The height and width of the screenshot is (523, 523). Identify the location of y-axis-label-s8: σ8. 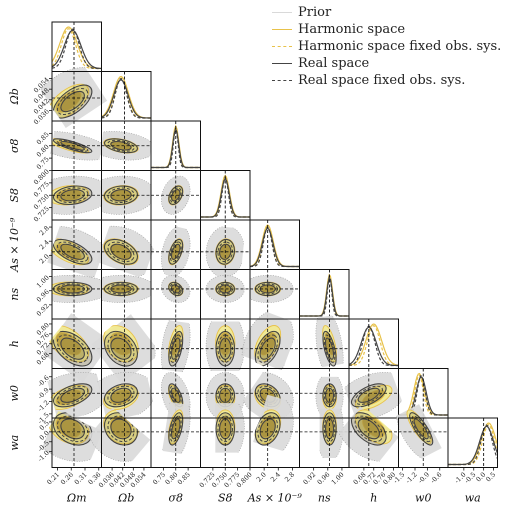
(14, 145).